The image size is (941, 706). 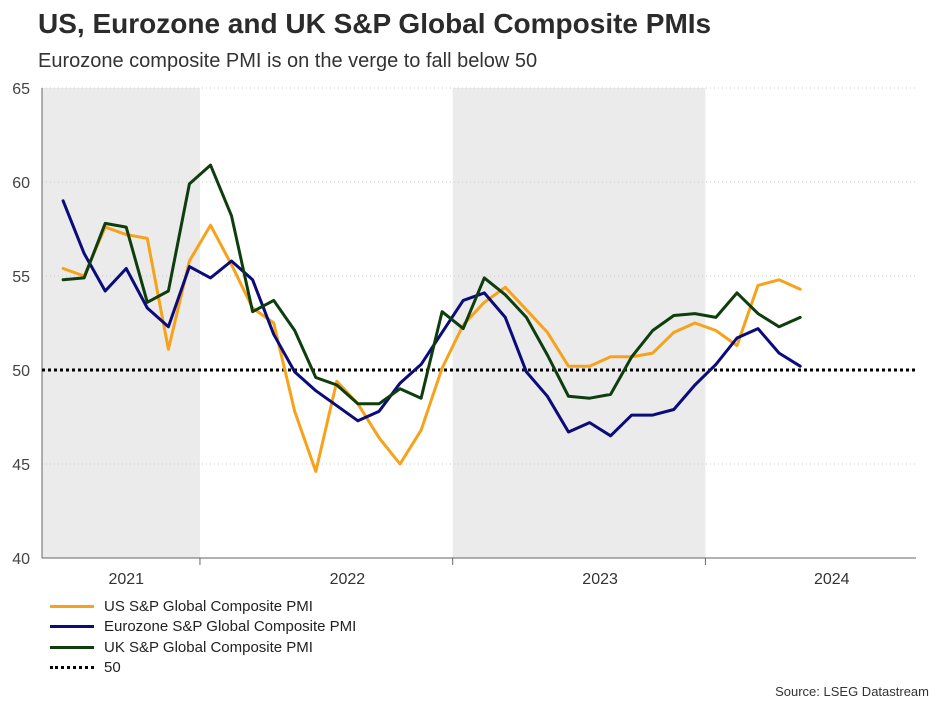 I want to click on x-tick-label-2022: 2022, so click(x=348, y=579).